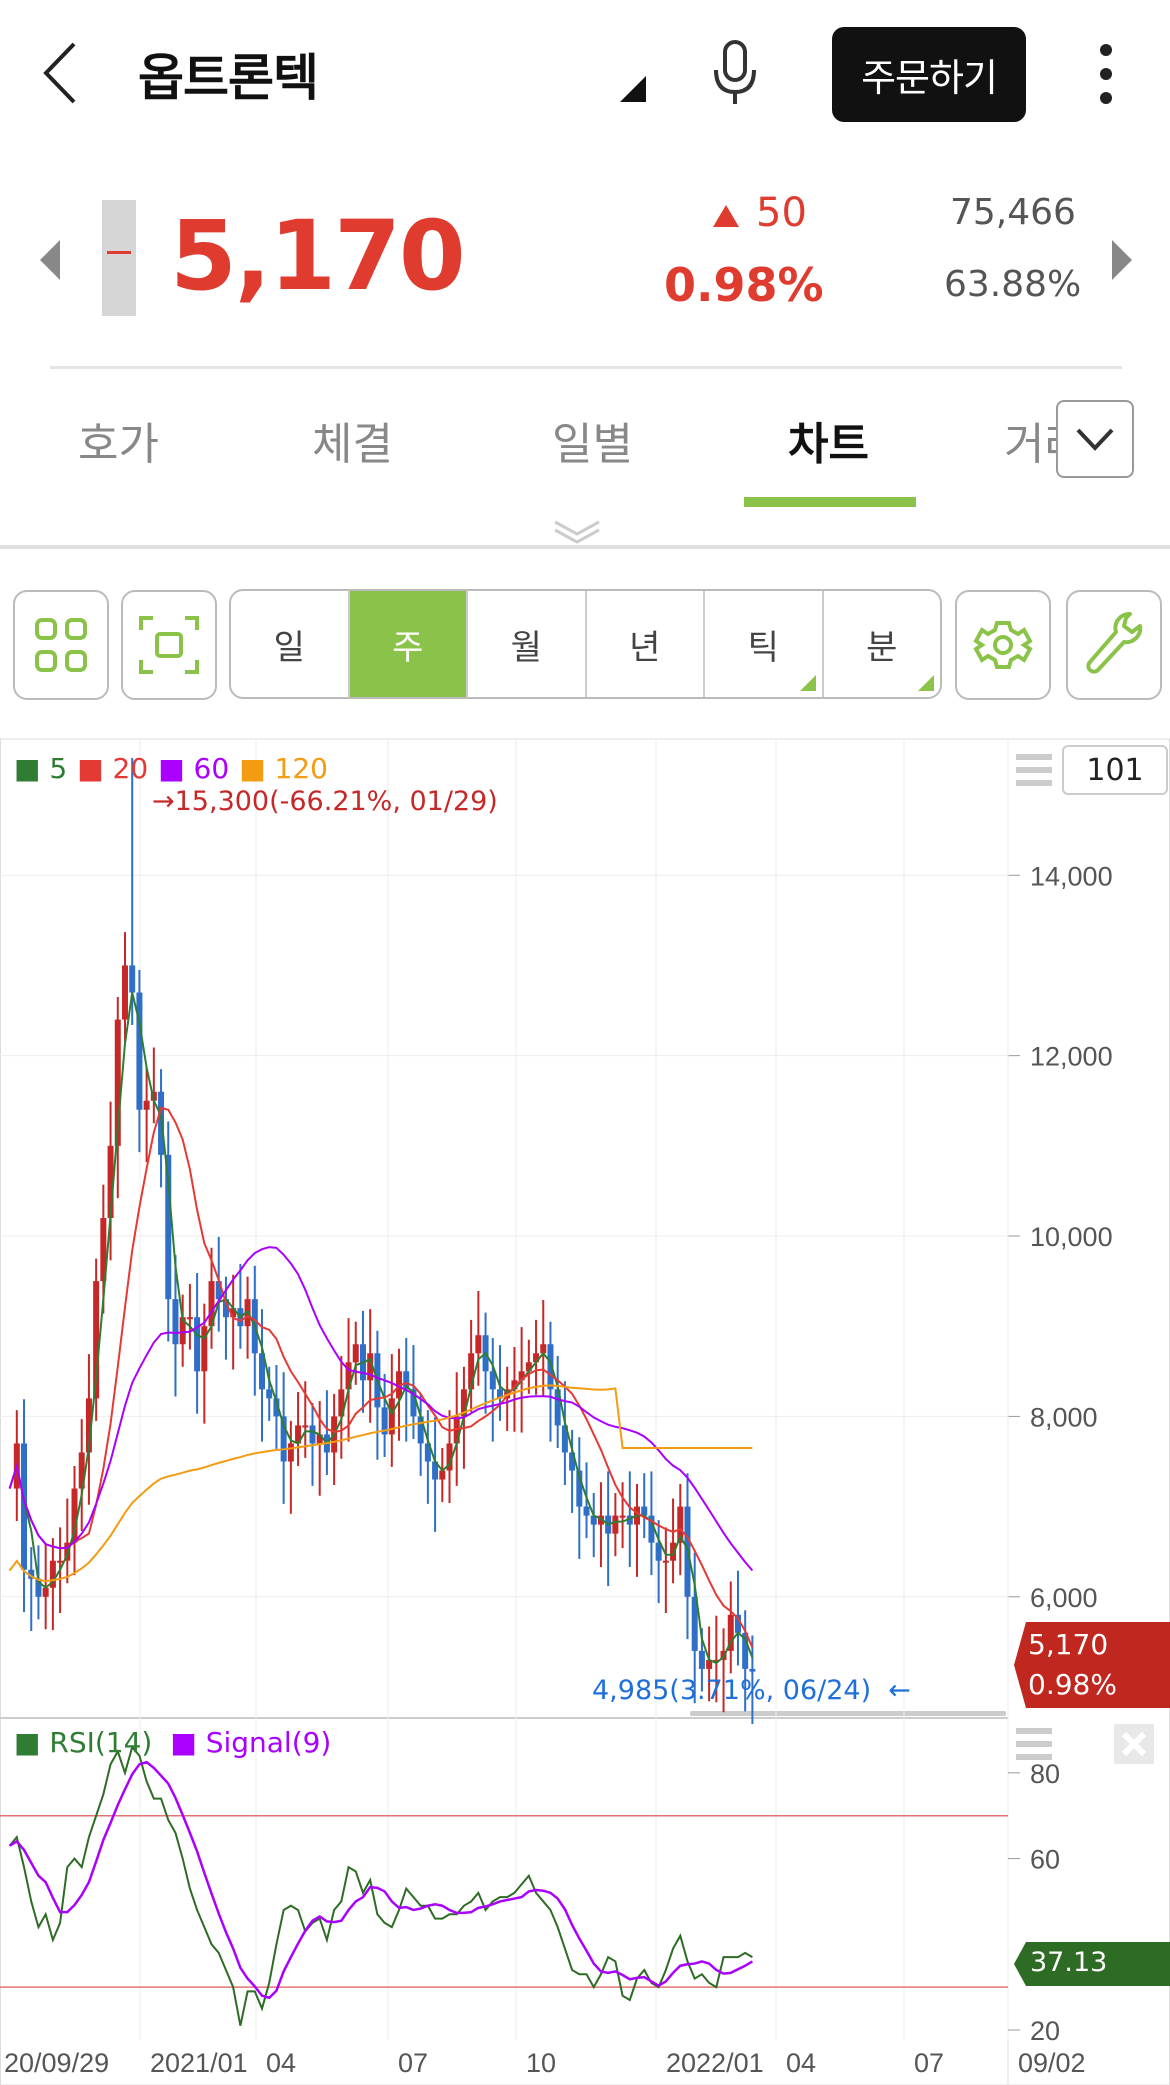 The height and width of the screenshot is (2085, 1170). What do you see at coordinates (1092, 1964) in the screenshot?
I see `rsi-value-badge: 37.13` at bounding box center [1092, 1964].